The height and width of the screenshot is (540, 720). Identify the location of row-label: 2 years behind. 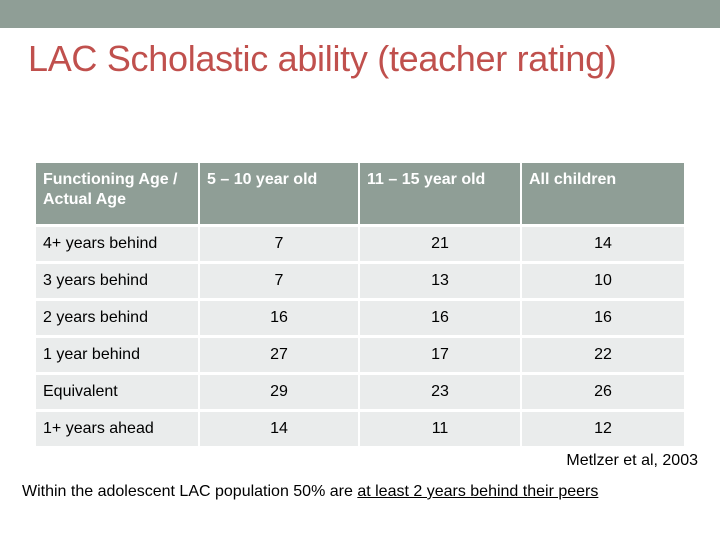
(118, 318).